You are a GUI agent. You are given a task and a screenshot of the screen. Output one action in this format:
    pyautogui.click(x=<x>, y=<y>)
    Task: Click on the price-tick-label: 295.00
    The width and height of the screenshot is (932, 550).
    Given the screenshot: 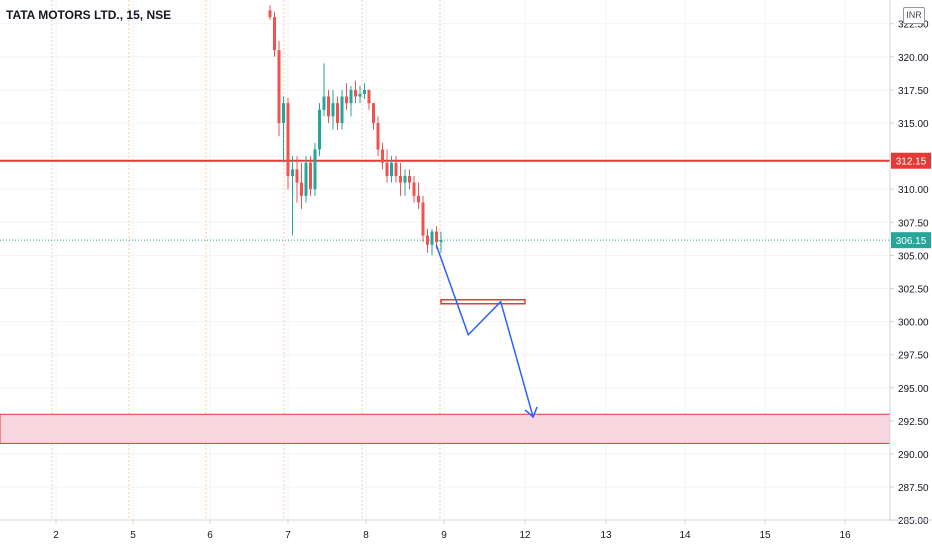 What is the action you would take?
    pyautogui.click(x=913, y=389)
    